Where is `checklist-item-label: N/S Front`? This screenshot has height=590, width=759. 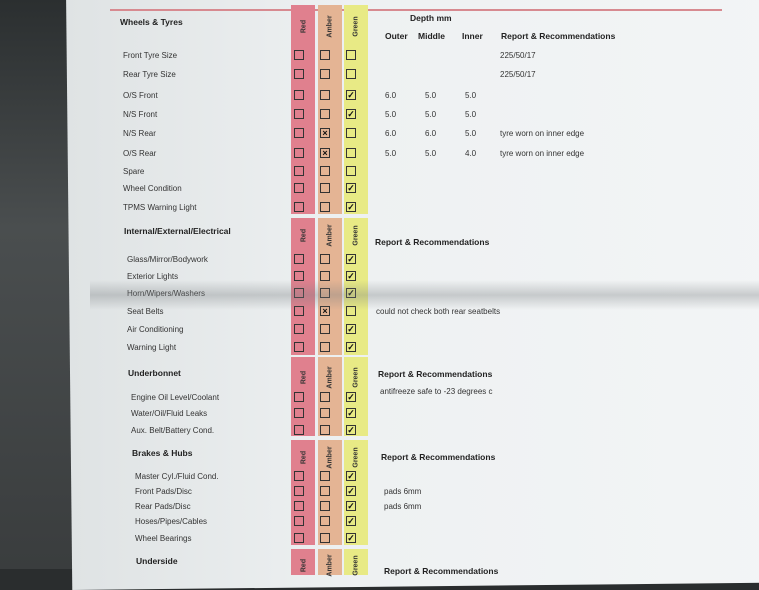 checklist-item-label: N/S Front is located at coordinates (140, 114).